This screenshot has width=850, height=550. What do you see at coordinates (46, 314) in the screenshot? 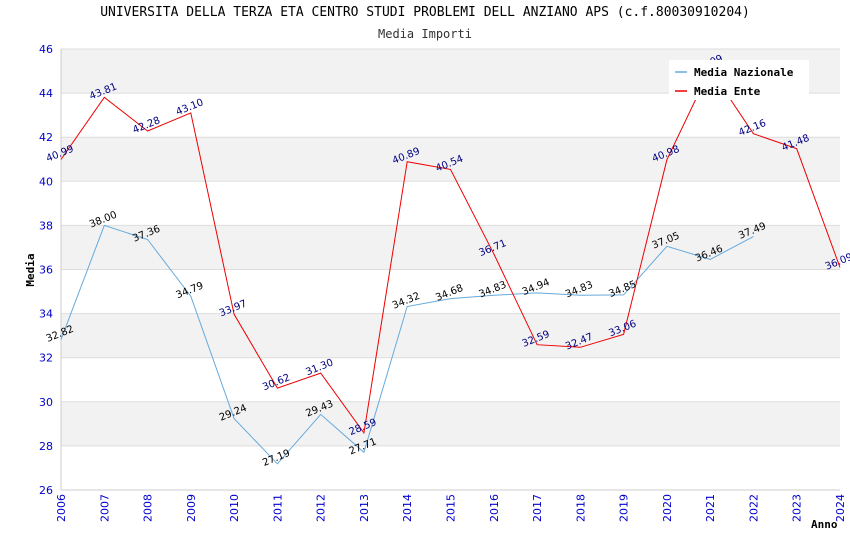
I see `y-tick-label: 34` at bounding box center [46, 314].